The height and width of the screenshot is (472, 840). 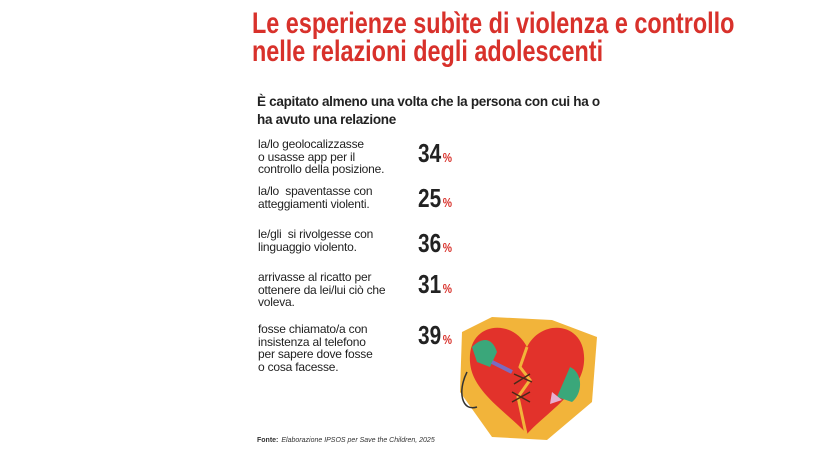 What do you see at coordinates (430, 243) in the screenshot?
I see `stat-number: 36` at bounding box center [430, 243].